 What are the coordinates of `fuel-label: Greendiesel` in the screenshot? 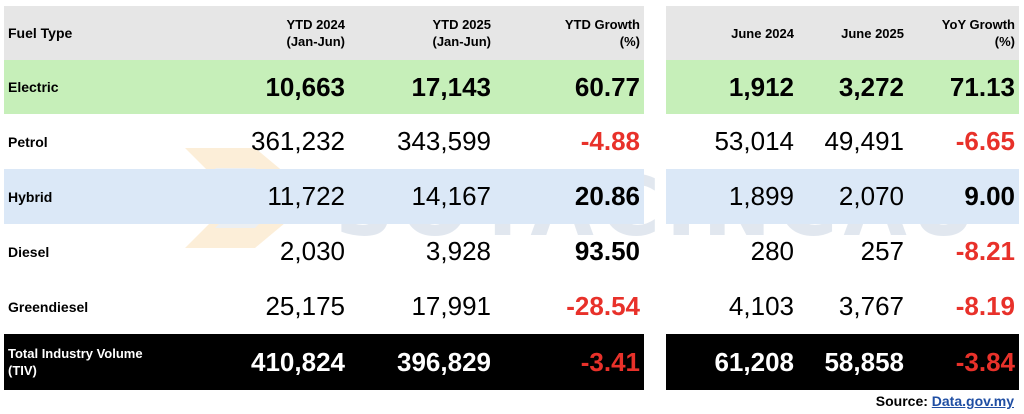 It's located at (48, 306).